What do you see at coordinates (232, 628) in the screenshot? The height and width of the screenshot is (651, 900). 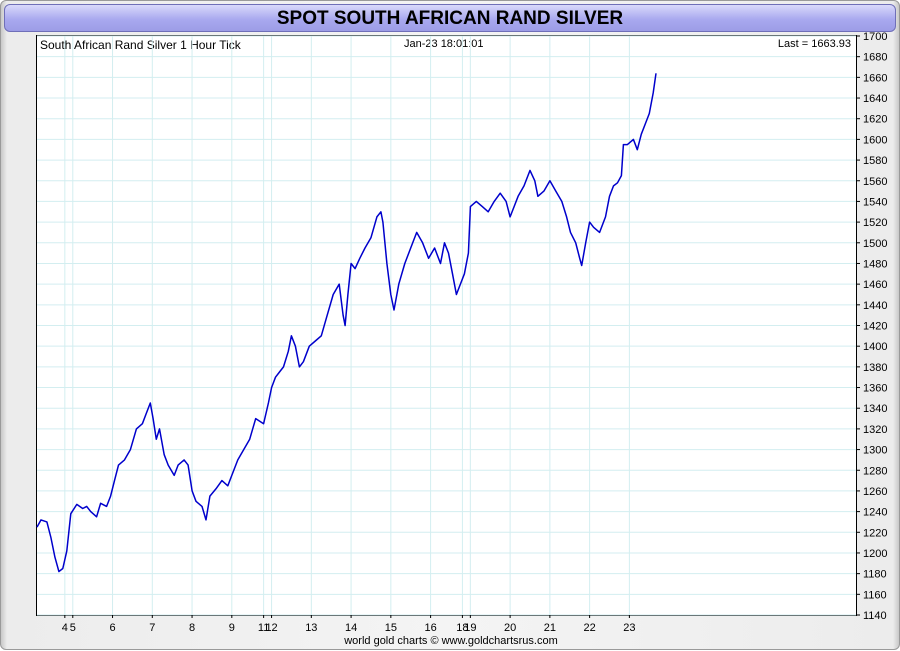 I see `x-tick-label: 9` at bounding box center [232, 628].